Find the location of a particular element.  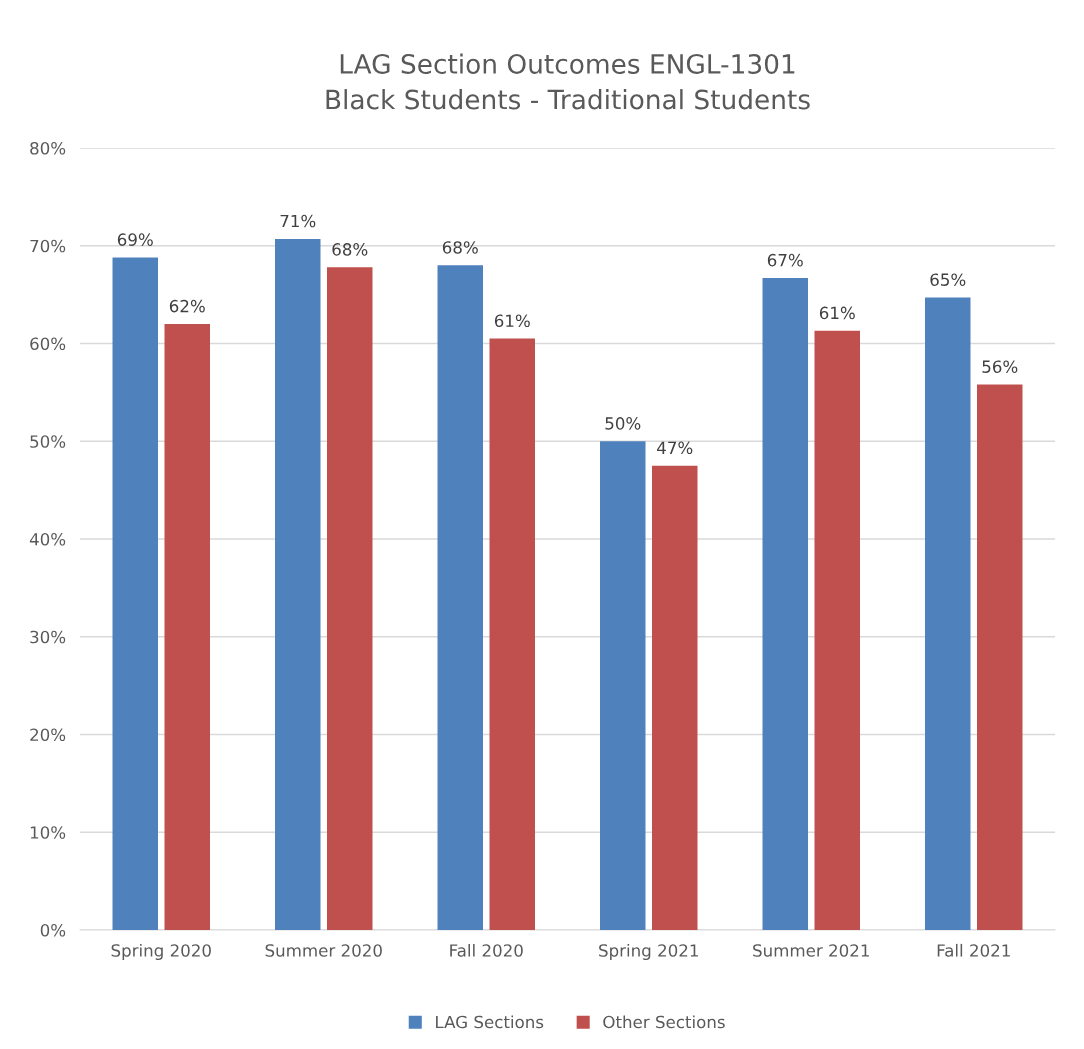

data-label: 65% is located at coordinates (948, 279).